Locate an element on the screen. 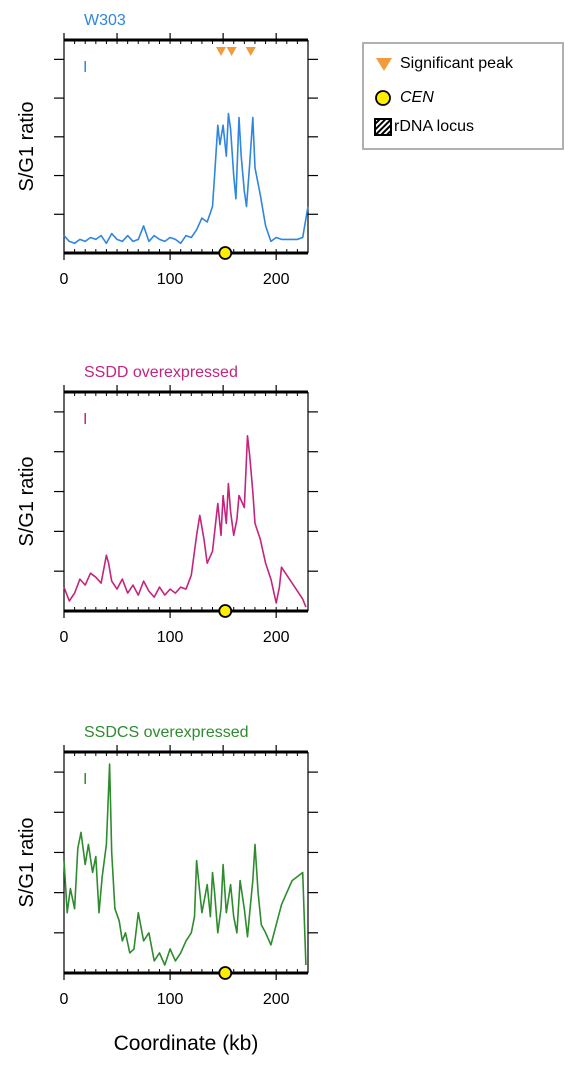 The height and width of the screenshot is (1068, 568). legend-item-significant-peak: Significant peak is located at coordinates (443, 64).